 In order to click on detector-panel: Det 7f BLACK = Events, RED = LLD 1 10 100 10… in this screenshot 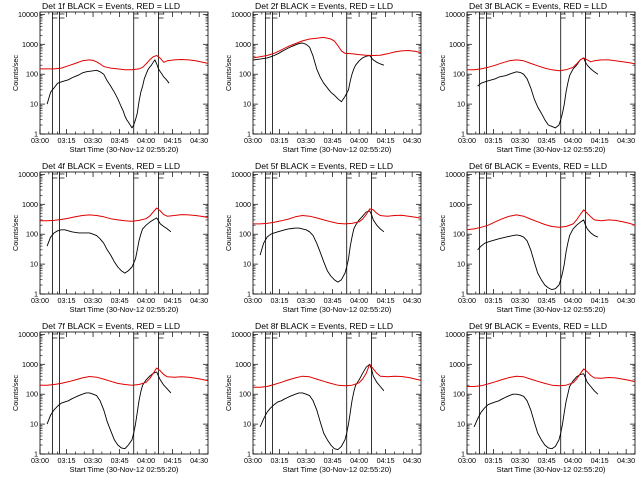, I will do `click(110, 397)`.